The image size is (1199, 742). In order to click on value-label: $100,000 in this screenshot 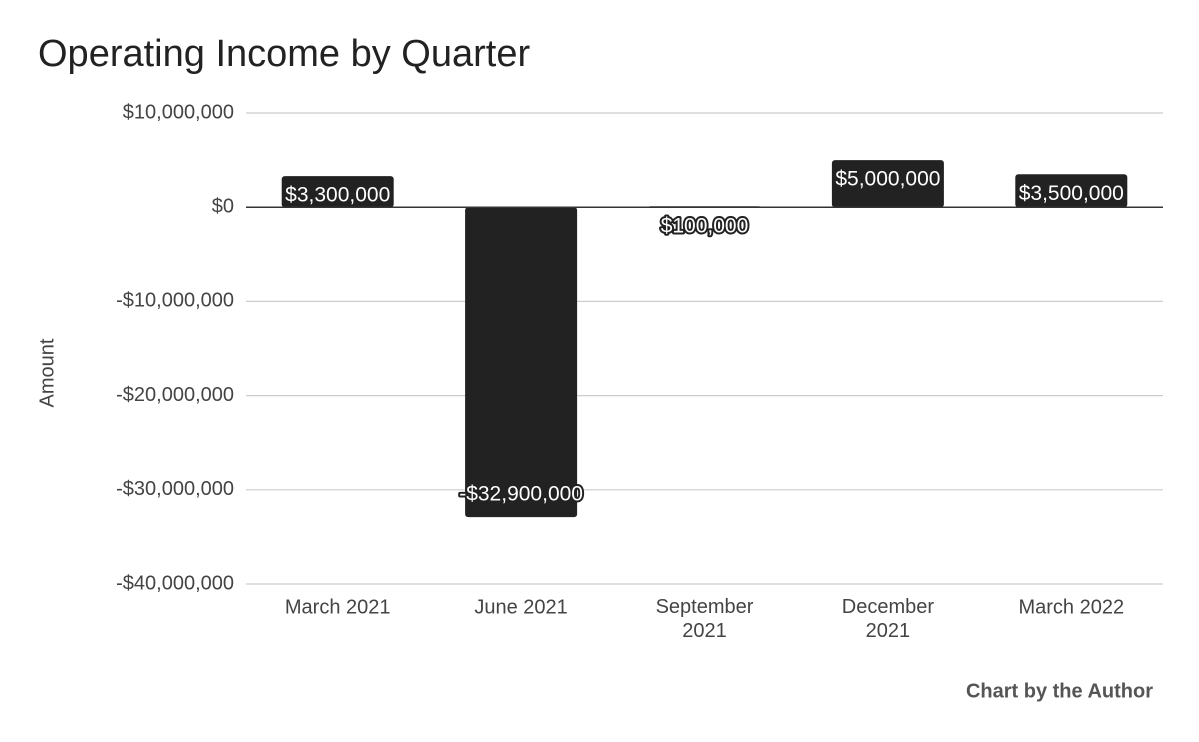, I will do `click(705, 226)`.